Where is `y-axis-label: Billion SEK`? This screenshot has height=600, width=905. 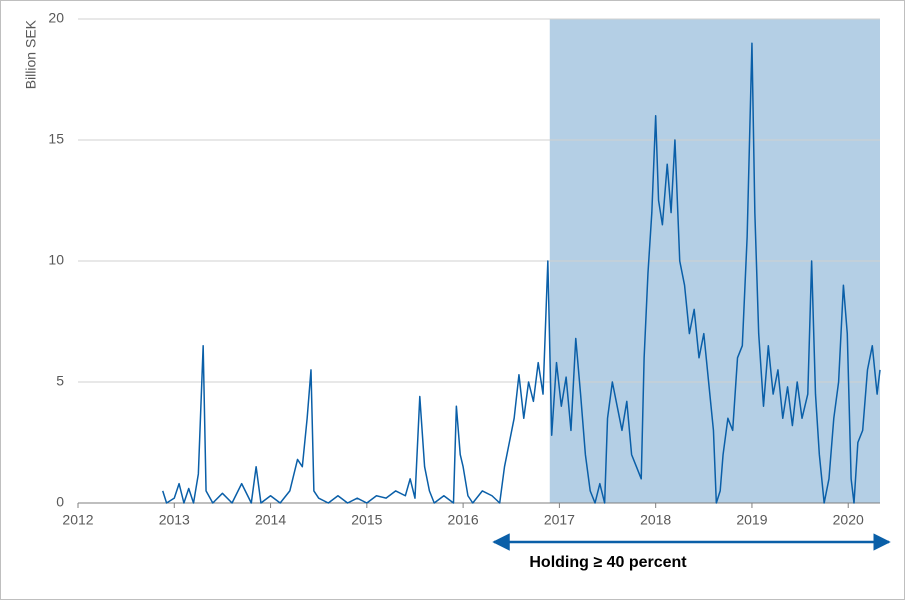 y-axis-label: Billion SEK is located at coordinates (31, 54).